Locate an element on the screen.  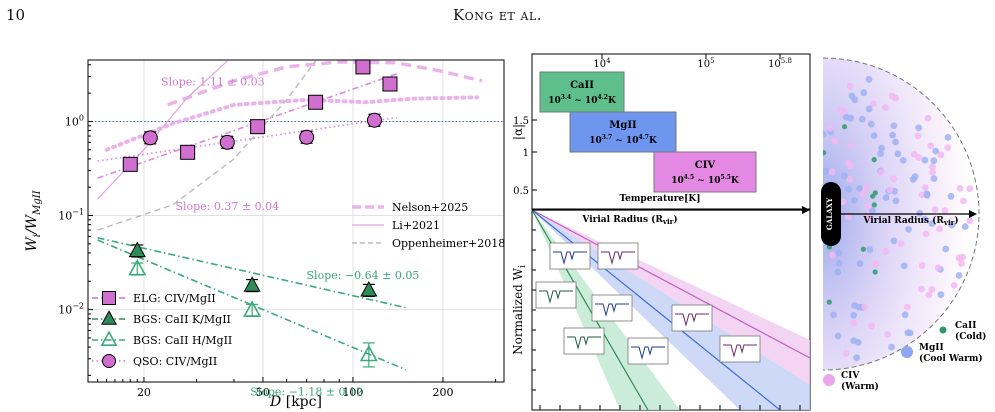
slope-label: Slope: 0.37 ± 0.04 is located at coordinates (227, 206).